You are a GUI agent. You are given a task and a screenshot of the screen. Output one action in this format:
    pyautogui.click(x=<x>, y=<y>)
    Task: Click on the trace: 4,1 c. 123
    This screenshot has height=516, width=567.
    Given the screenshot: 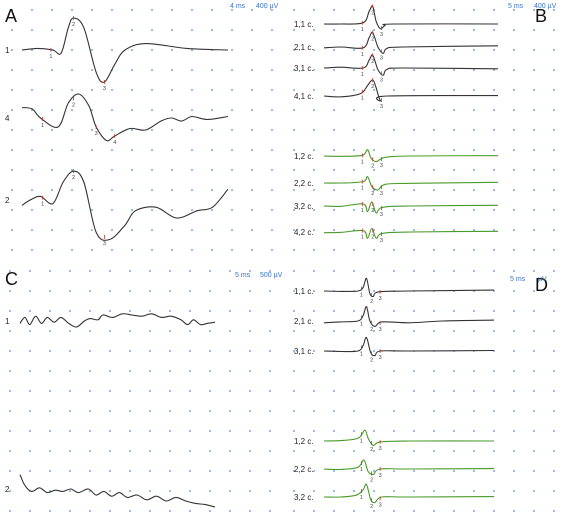 What is the action you would take?
    pyautogui.click(x=396, y=94)
    